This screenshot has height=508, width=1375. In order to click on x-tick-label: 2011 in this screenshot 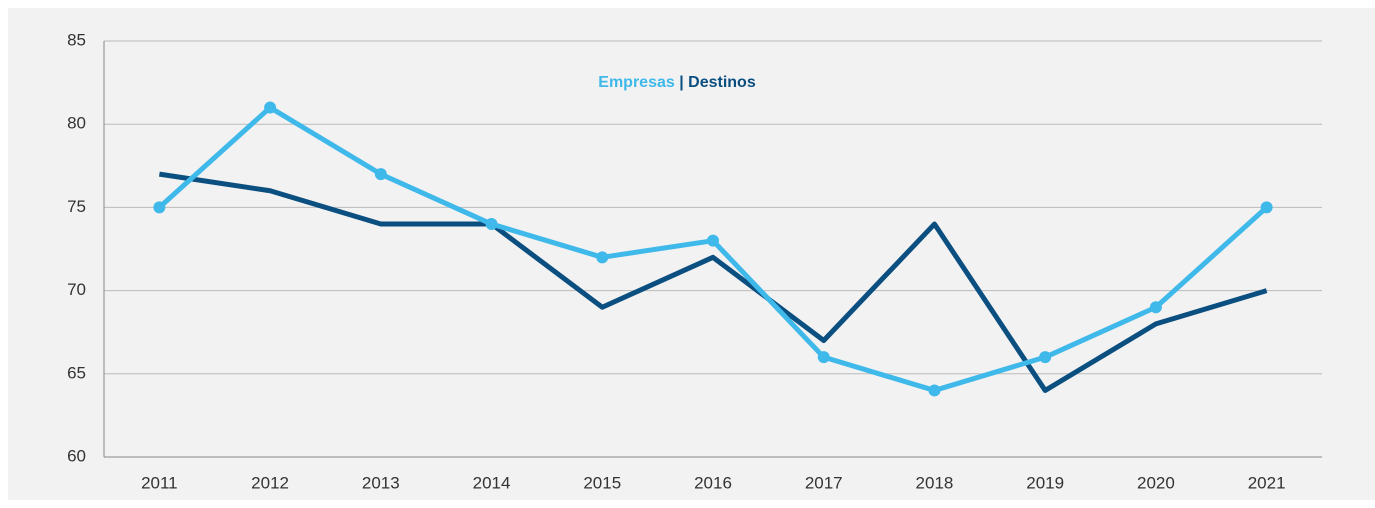, I will do `click(159, 482)`.